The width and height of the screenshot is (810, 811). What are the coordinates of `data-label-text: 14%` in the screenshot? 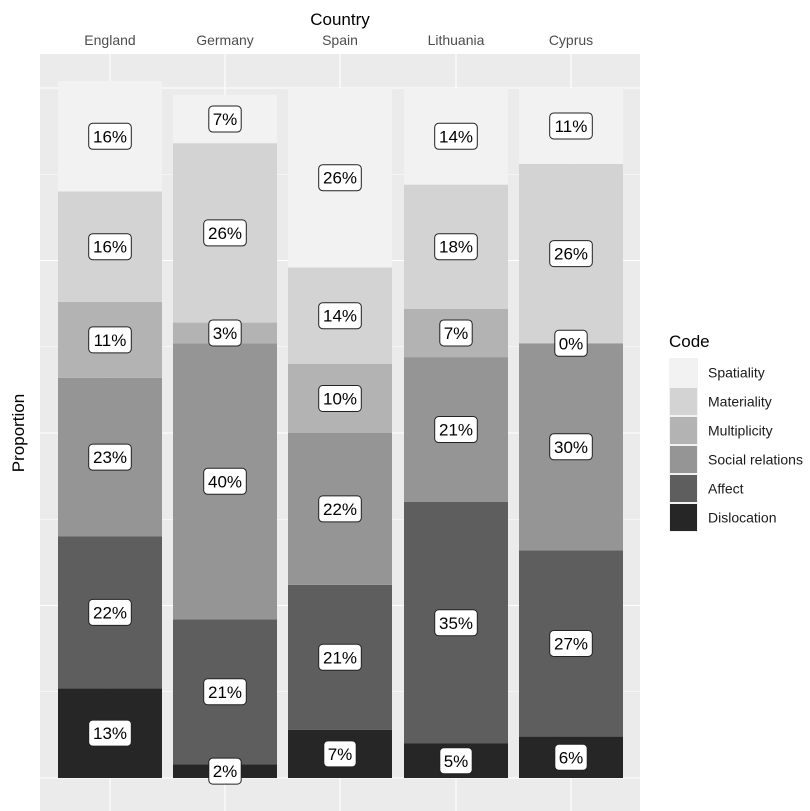 It's located at (340, 316).